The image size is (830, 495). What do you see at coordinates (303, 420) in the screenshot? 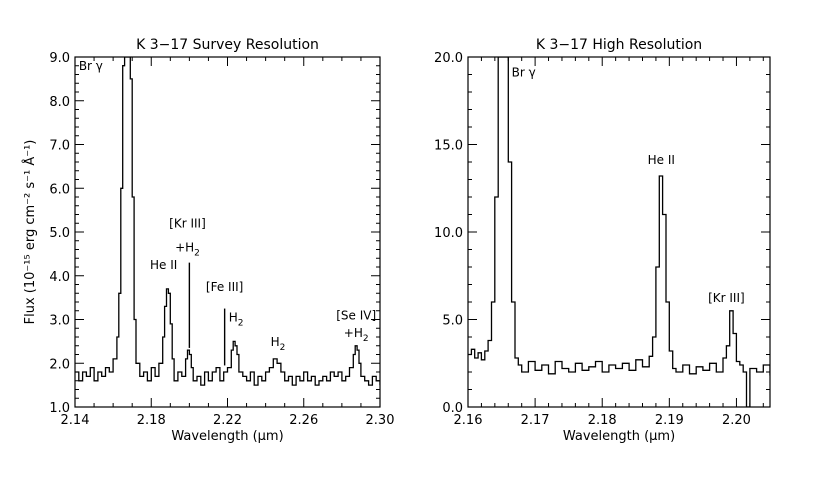
I see `x-tick-label: 2.26` at bounding box center [303, 420].